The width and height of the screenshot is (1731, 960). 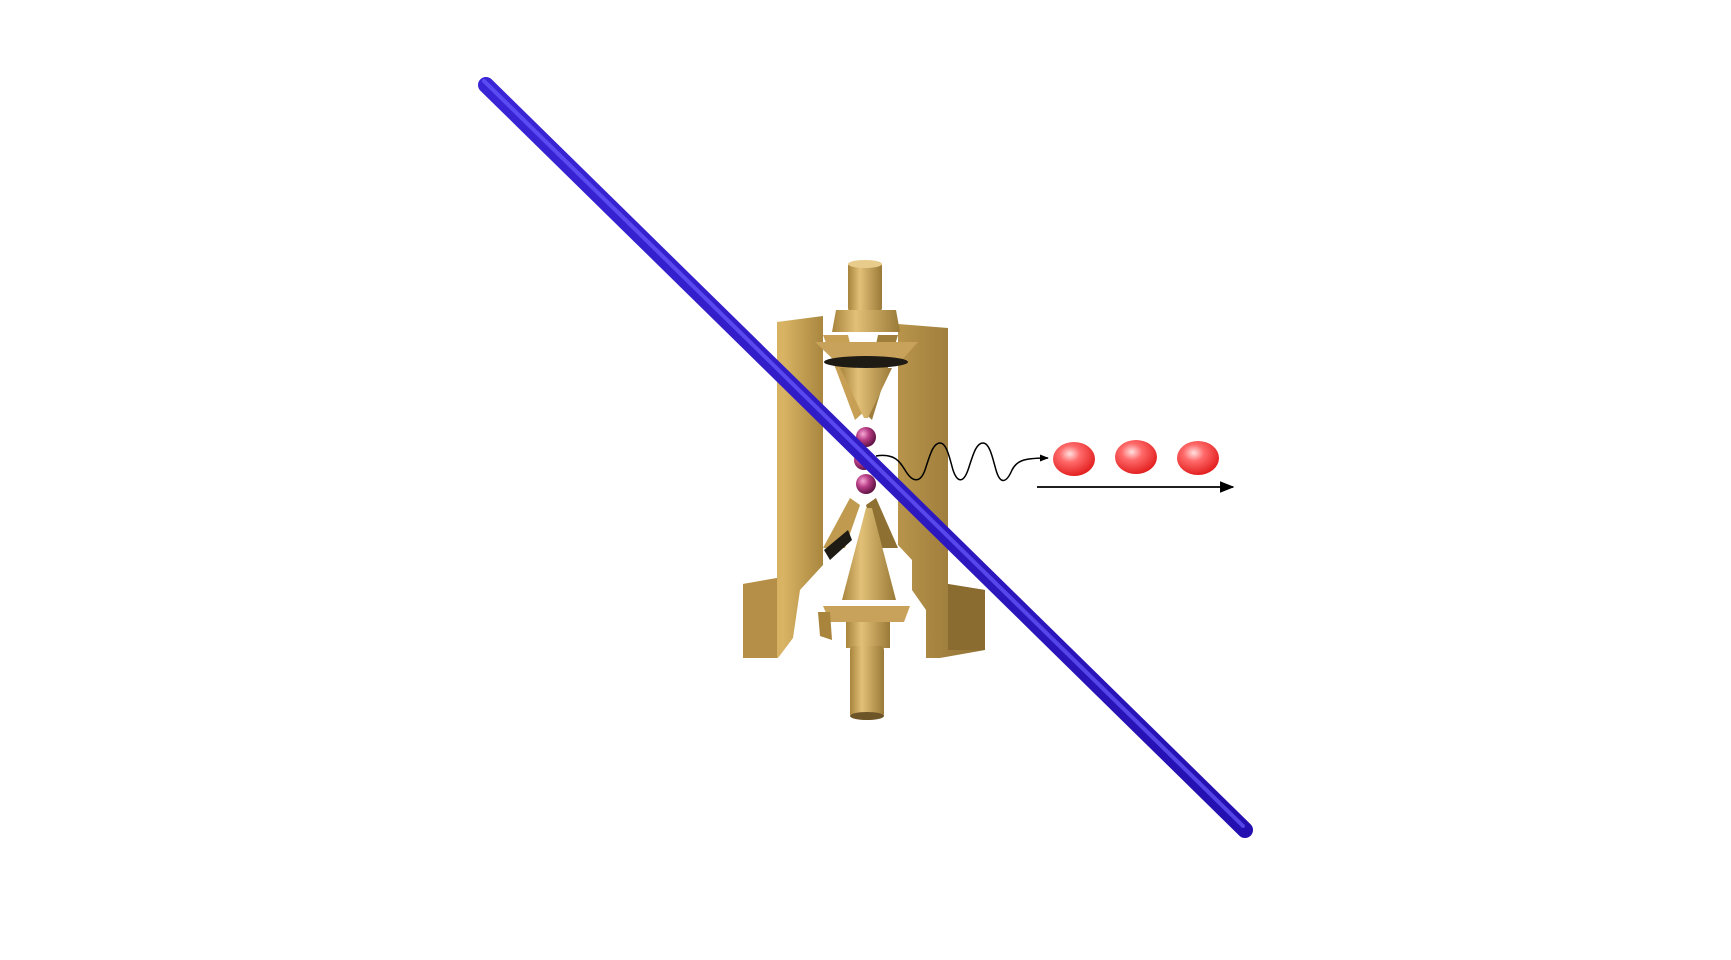 What do you see at coordinates (760, 618) in the screenshot?
I see `trap-left-wall-face` at bounding box center [760, 618].